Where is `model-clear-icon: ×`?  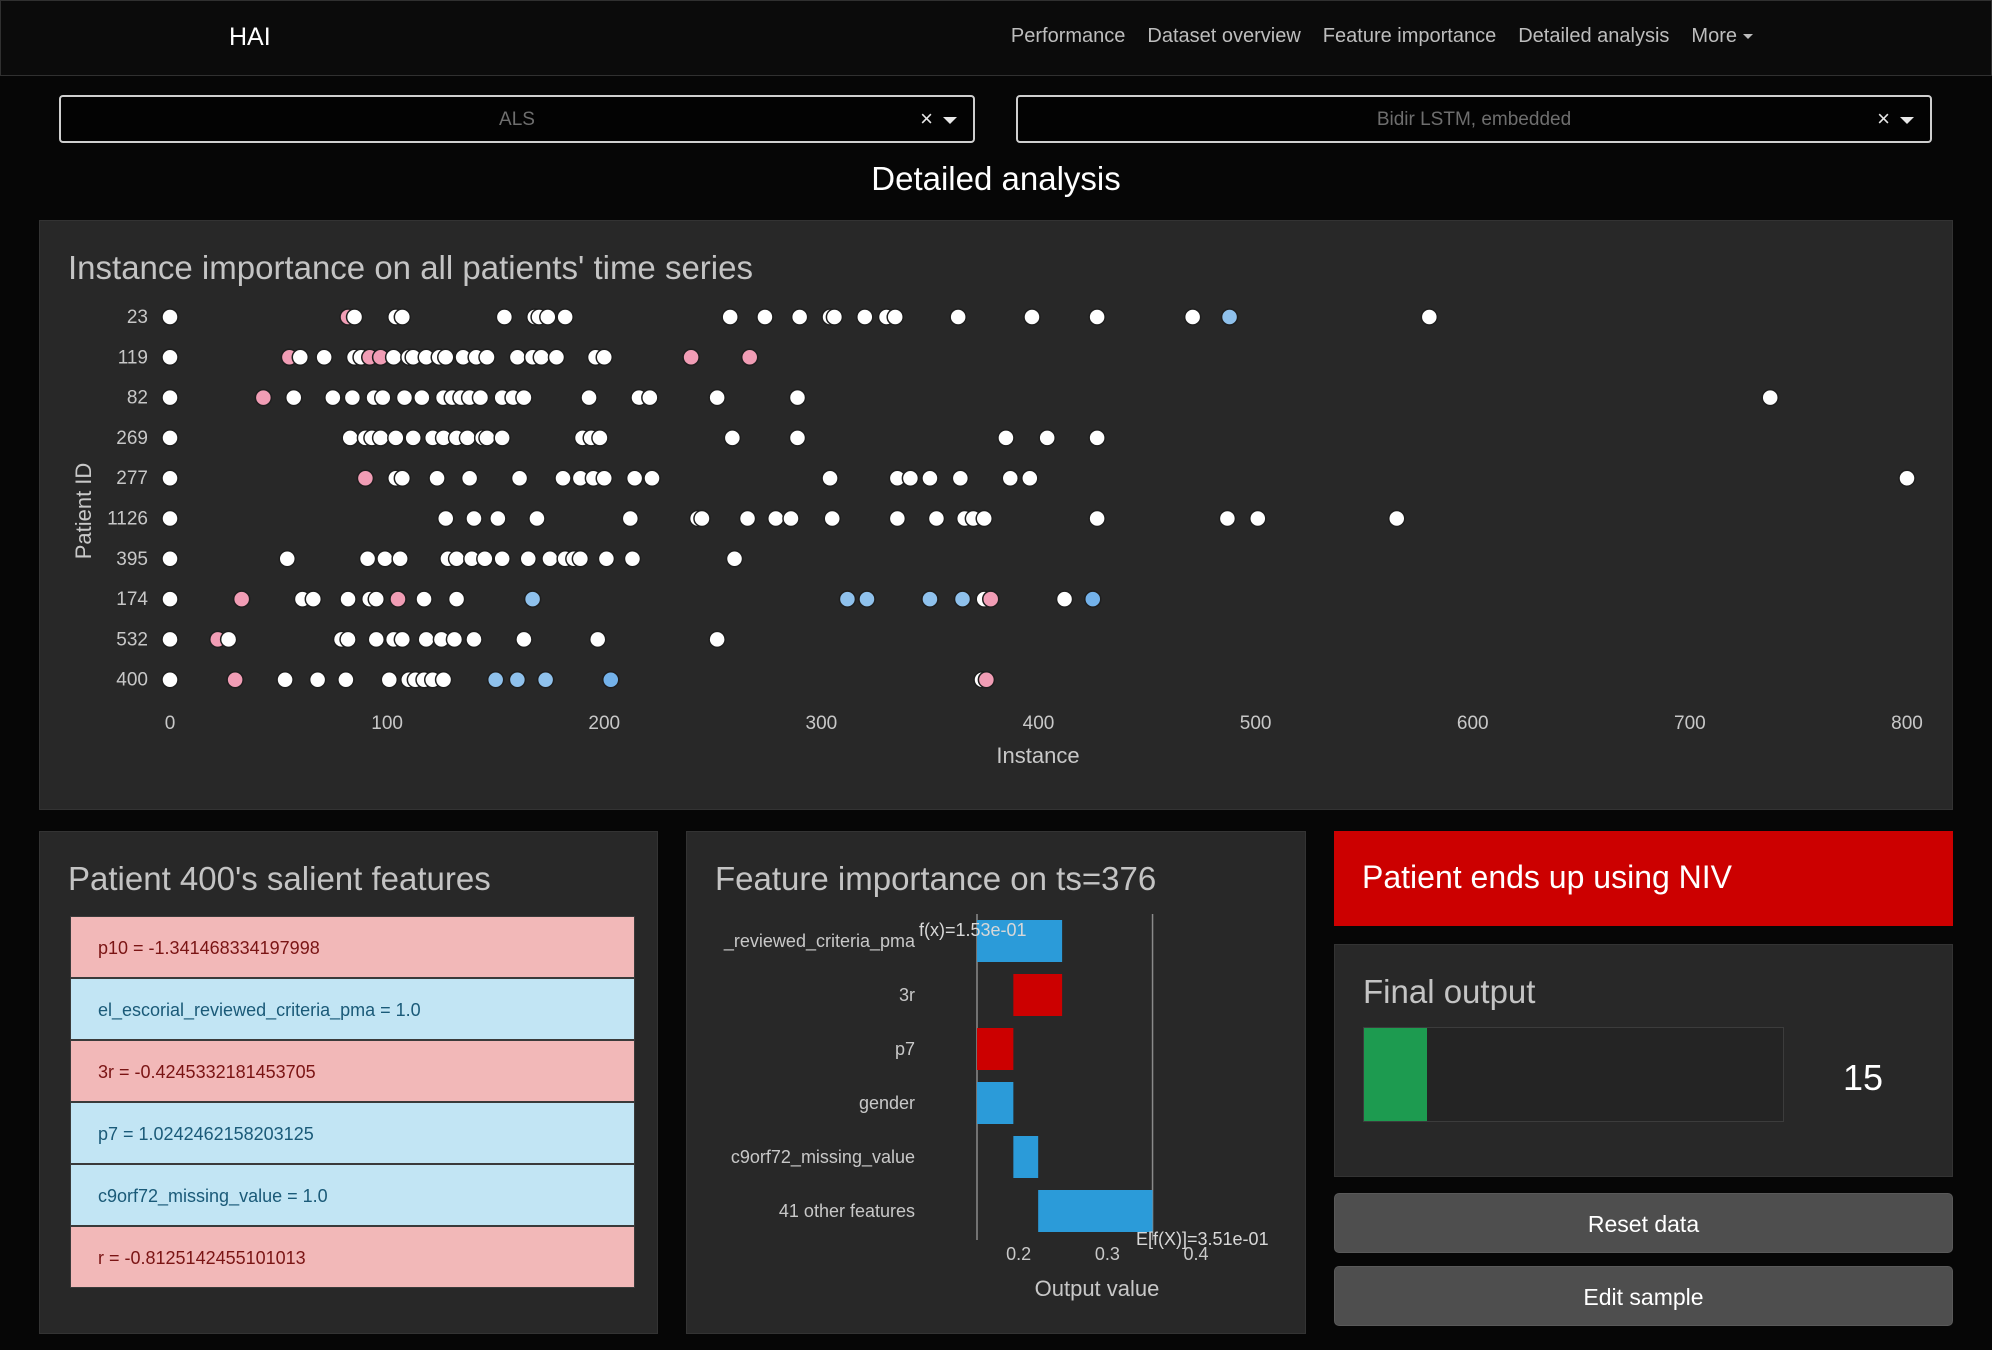
model-clear-icon: × is located at coordinates (1883, 118).